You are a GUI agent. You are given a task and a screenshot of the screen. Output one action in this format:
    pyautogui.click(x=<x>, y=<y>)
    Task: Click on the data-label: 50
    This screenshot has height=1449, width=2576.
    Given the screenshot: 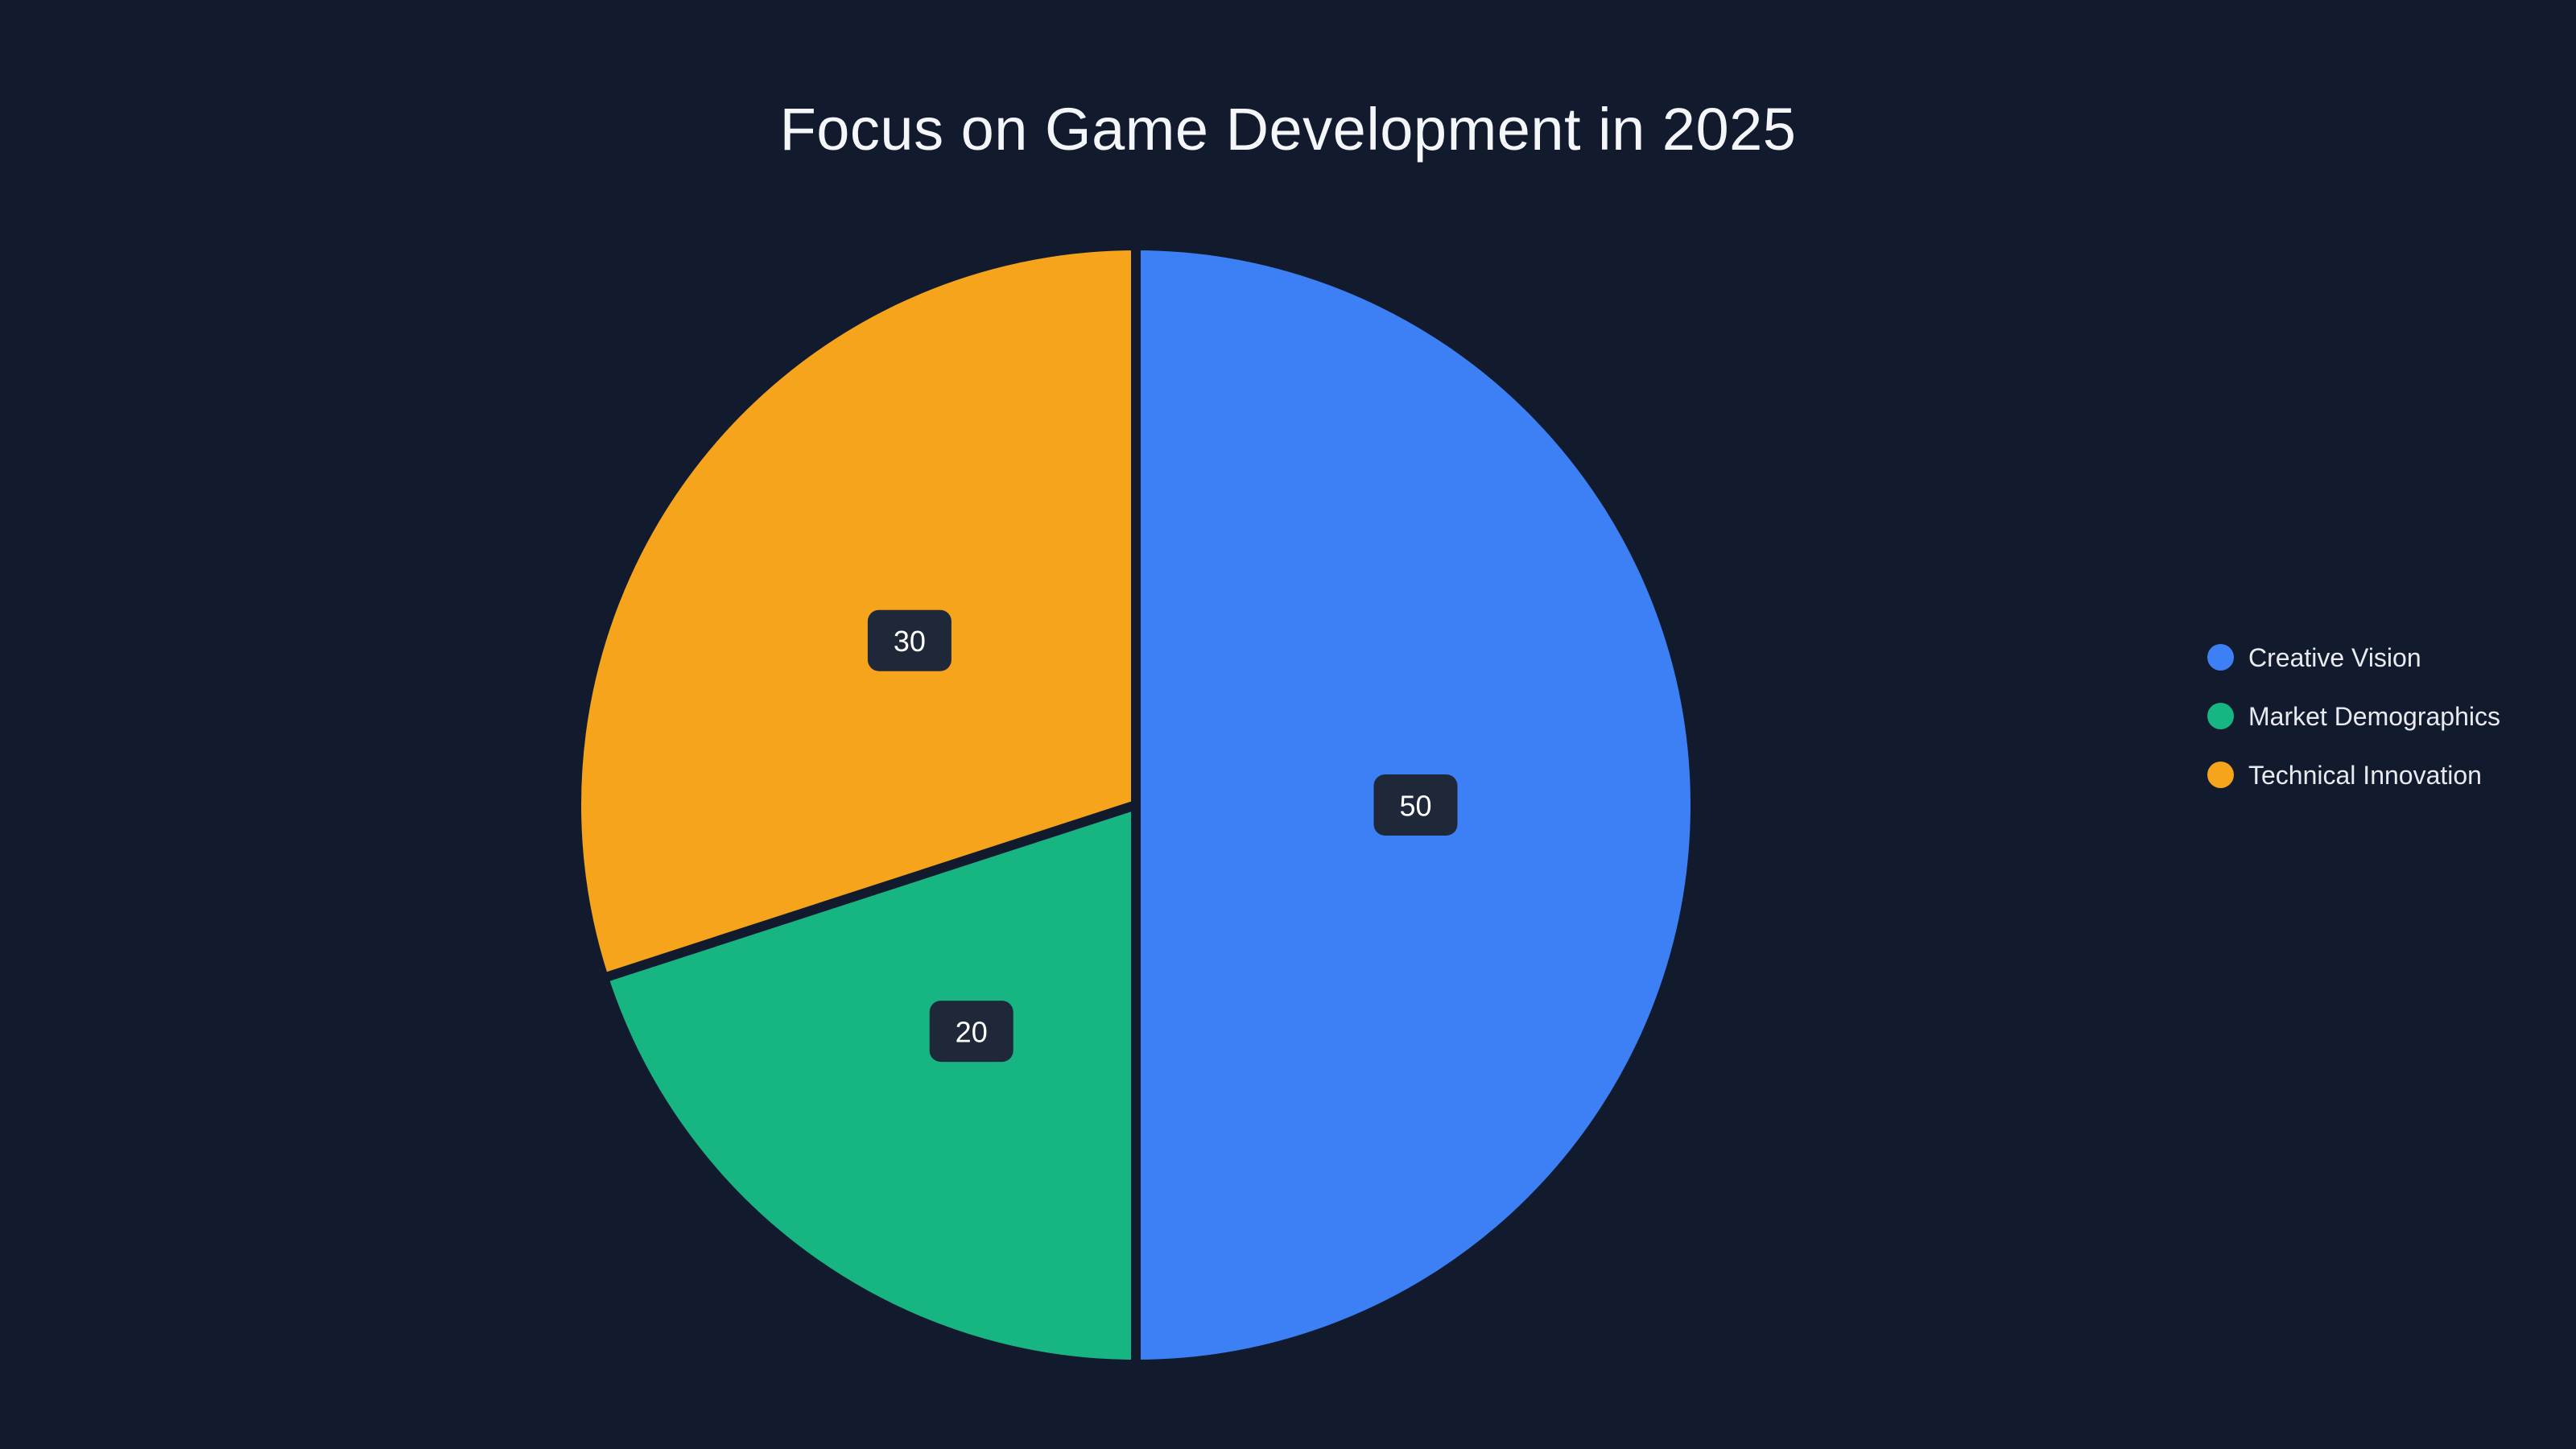 What is the action you would take?
    pyautogui.click(x=1415, y=805)
    